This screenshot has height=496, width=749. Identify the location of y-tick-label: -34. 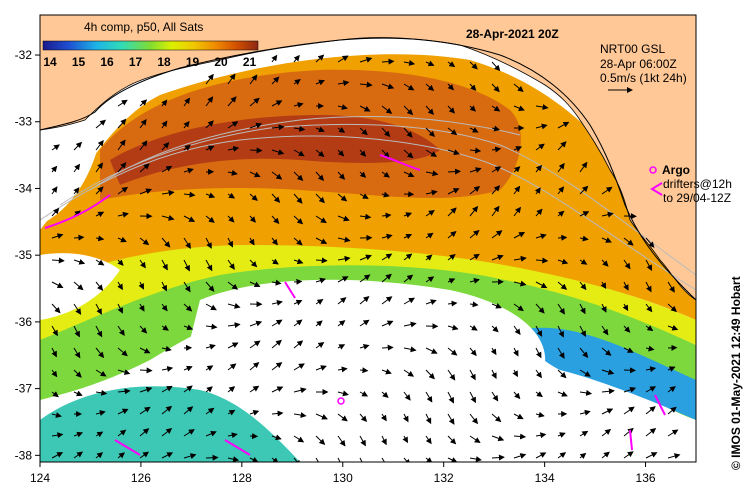
(24, 188).